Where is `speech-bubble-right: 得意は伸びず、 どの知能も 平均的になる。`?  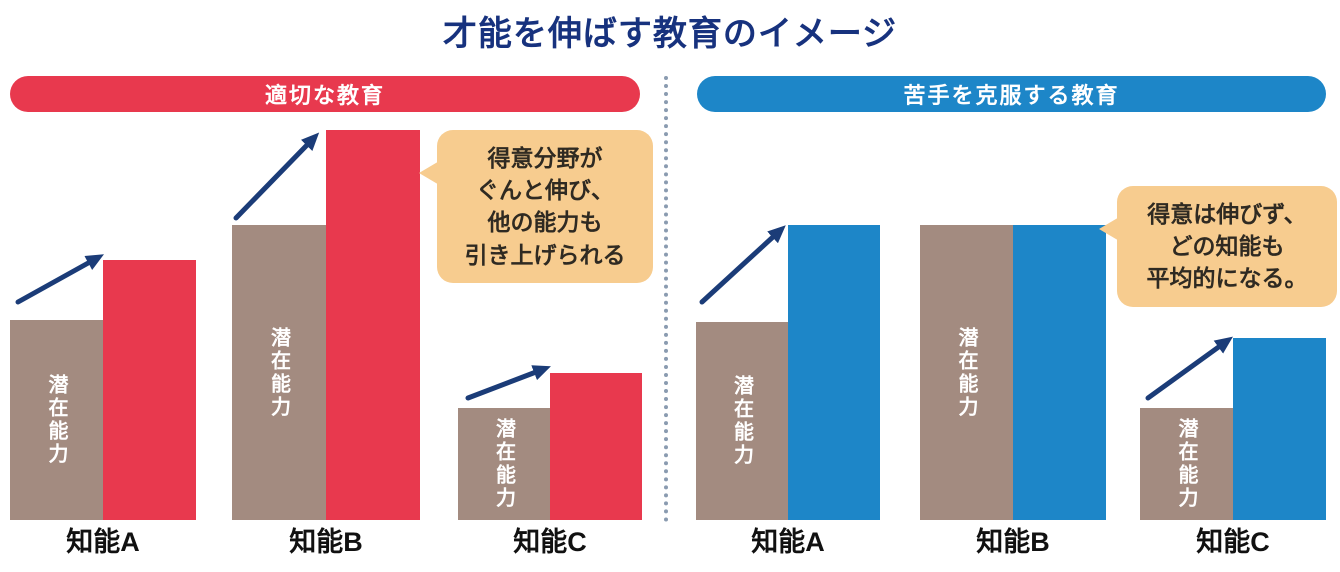
speech-bubble-right: 得意は伸びず、 どの知能も 平均的になる。 is located at coordinates (1218, 246).